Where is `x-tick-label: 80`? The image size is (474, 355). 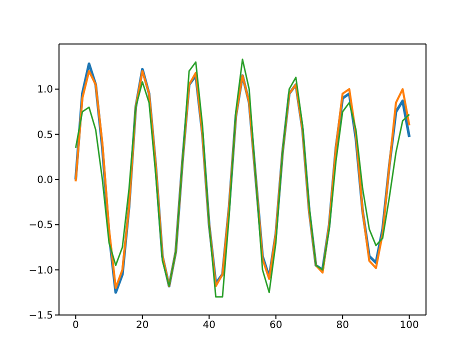 x-tick-label: 80 is located at coordinates (342, 326).